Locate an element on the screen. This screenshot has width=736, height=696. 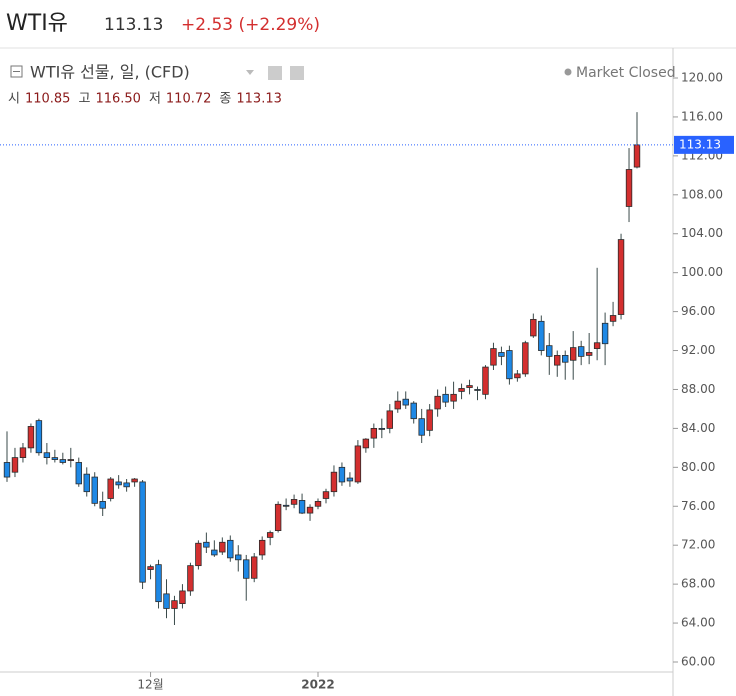
collapse-icon is located at coordinates (16, 71).